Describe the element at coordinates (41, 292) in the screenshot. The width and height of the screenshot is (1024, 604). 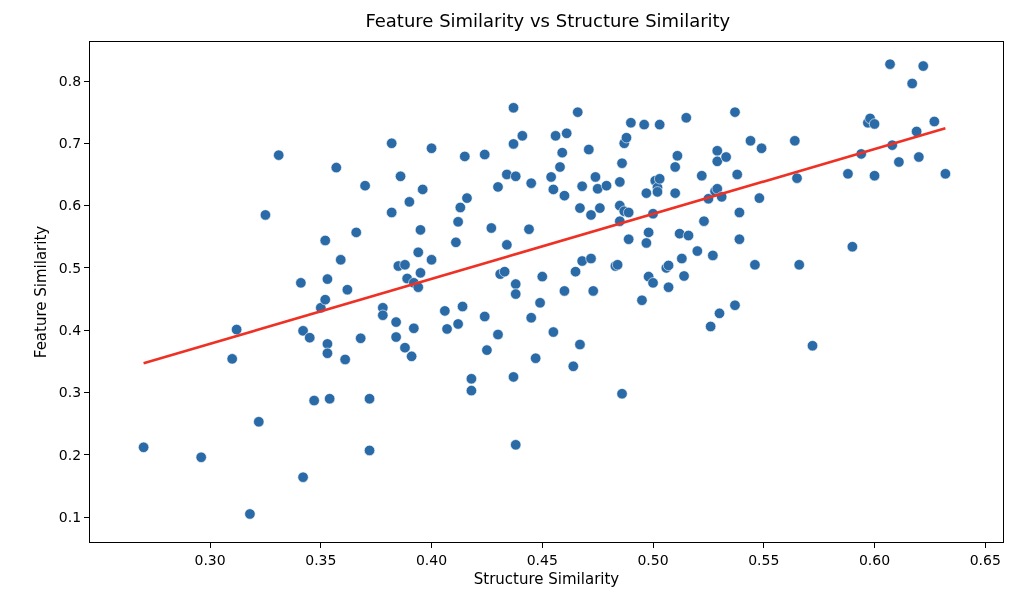
I see `y-axis-title: Feature Similarity` at that location.